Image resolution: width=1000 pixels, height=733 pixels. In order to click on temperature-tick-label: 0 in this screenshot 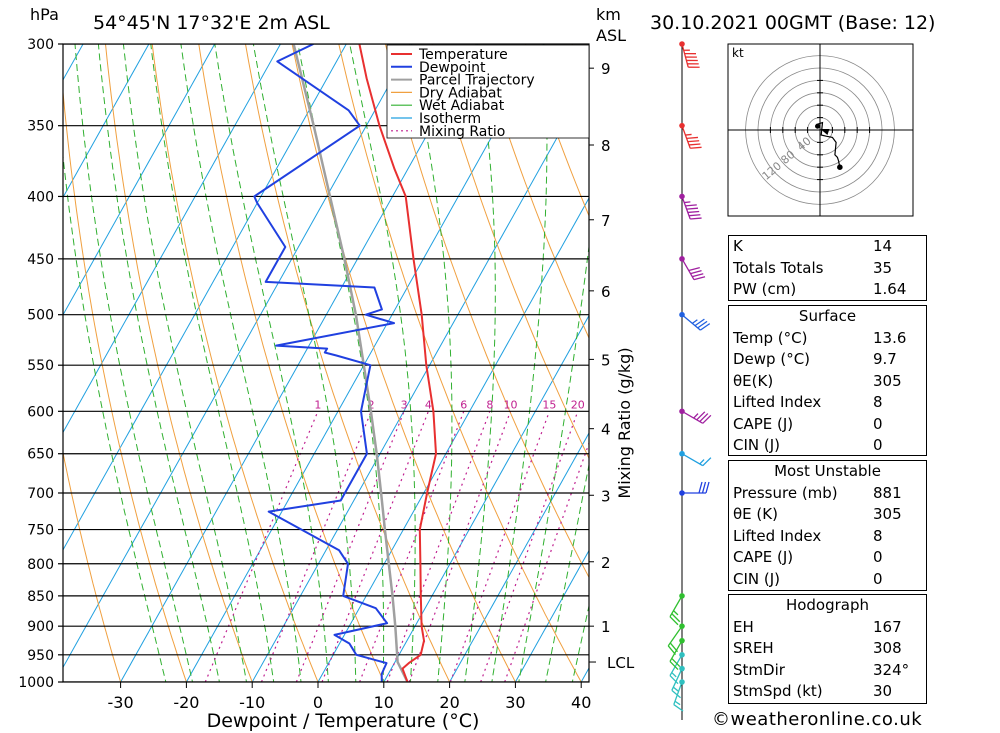, I will do `click(318, 702)`.